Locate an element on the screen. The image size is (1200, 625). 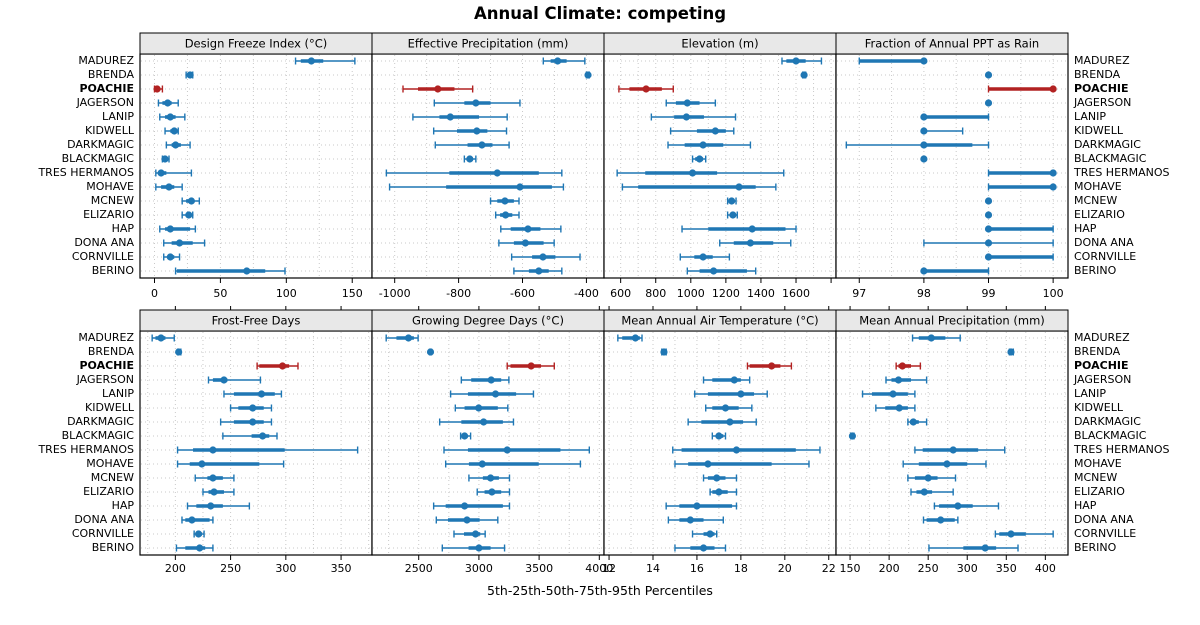
site-label-left: DARKMAGIC is located at coordinates (100, 144).